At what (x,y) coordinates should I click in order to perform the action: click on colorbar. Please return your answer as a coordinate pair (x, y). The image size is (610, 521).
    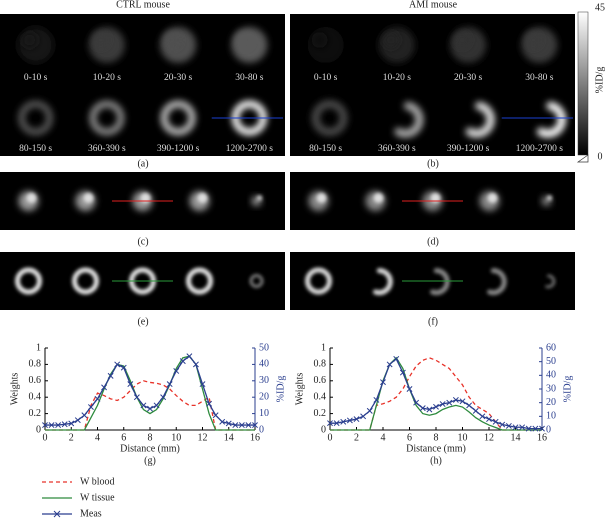
    Looking at the image, I should click on (583, 83).